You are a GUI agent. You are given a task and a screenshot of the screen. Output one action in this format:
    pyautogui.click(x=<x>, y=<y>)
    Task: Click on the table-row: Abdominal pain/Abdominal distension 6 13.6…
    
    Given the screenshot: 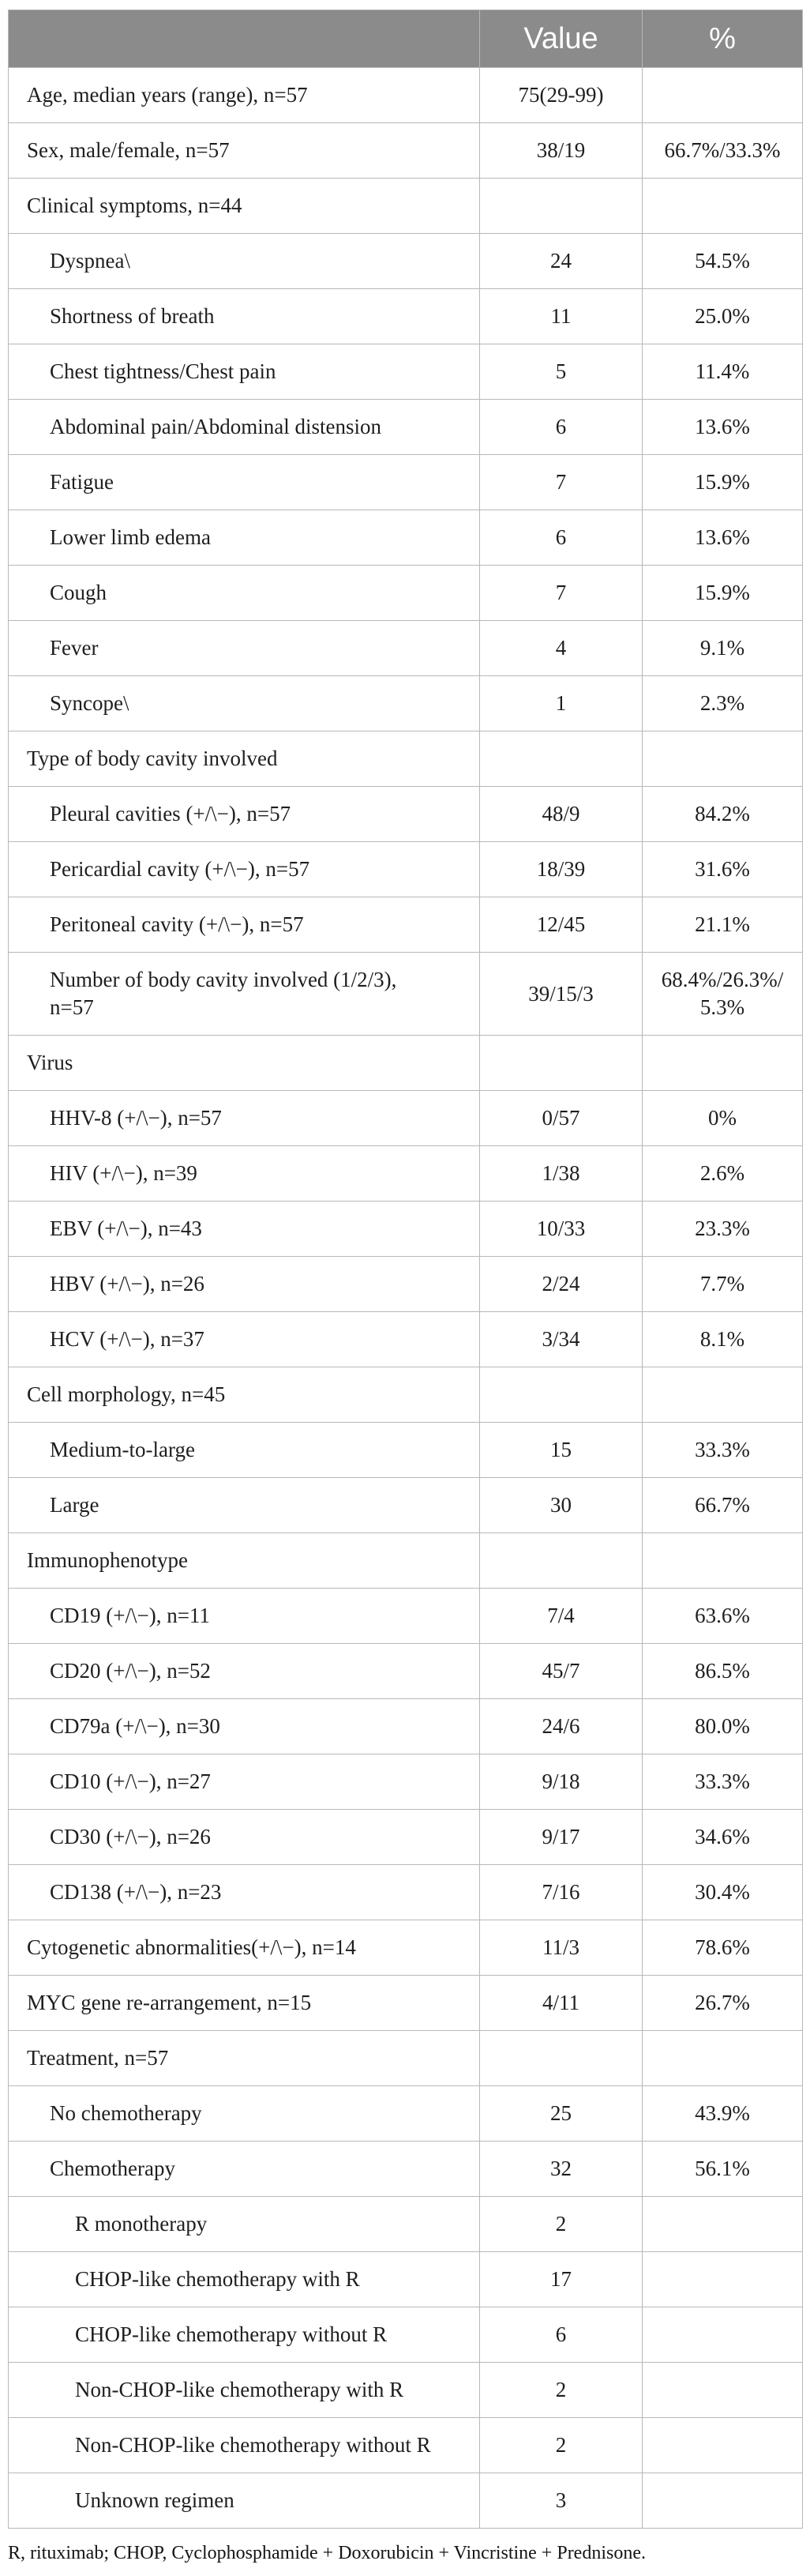 What is the action you would take?
    pyautogui.click(x=405, y=427)
    